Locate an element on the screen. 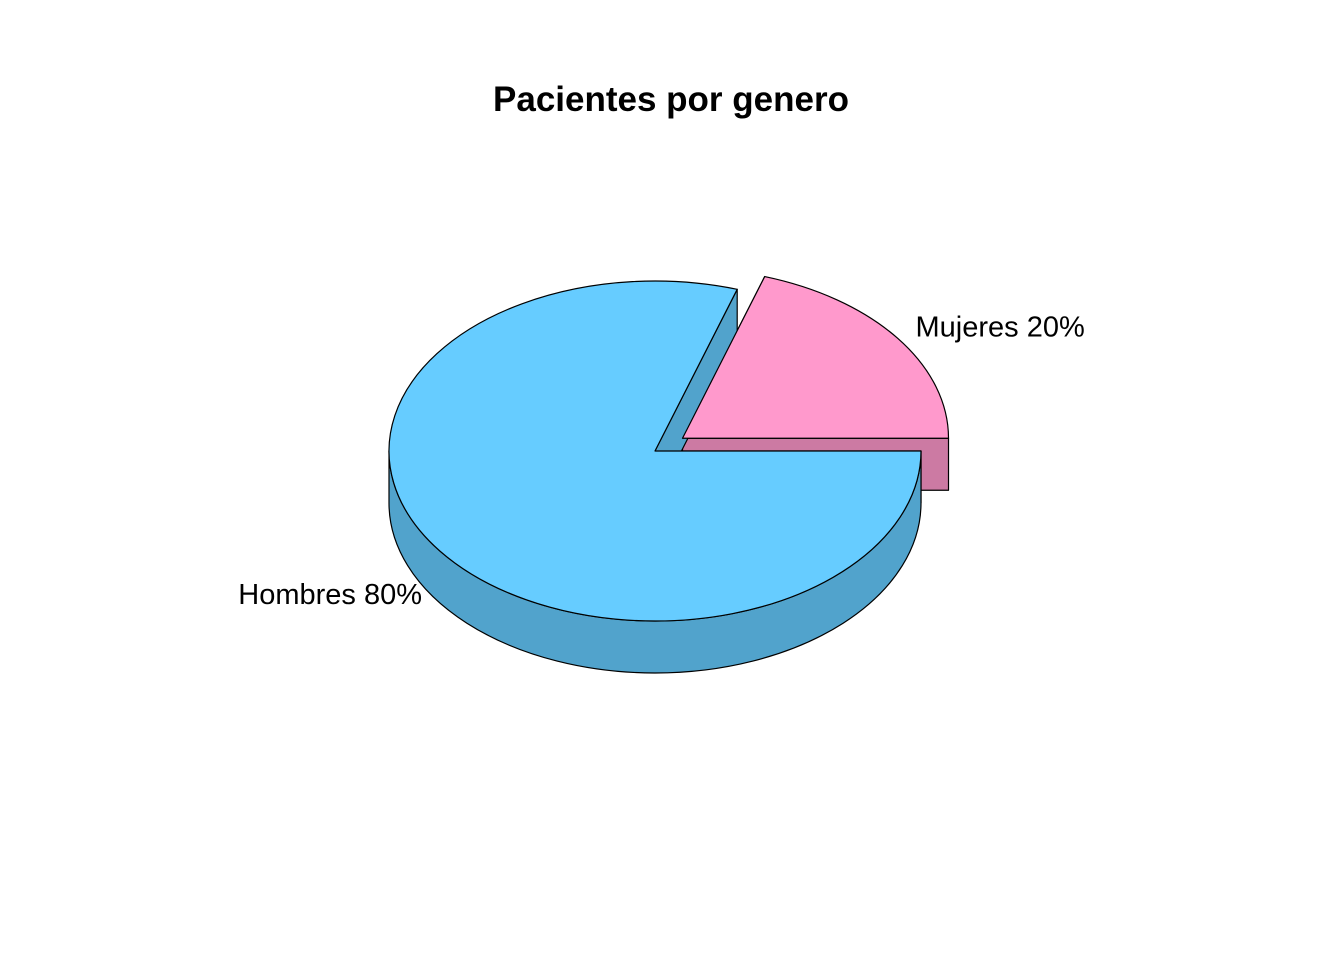 Image resolution: width=1344 pixels, height=960 pixels. slice-mujeres-top is located at coordinates (815, 357).